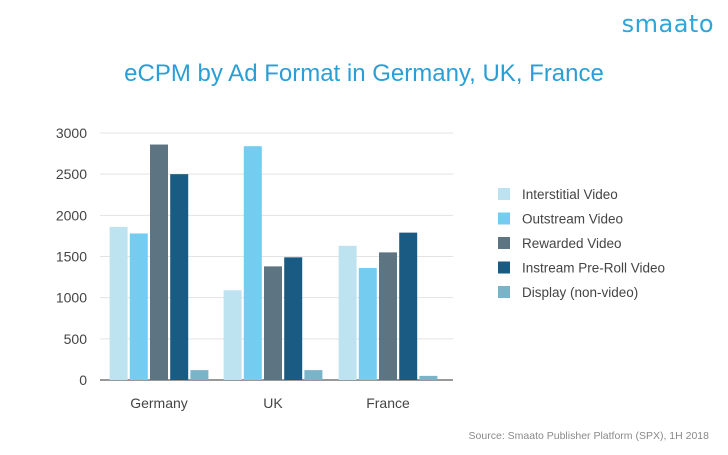 This screenshot has height=455, width=728. Describe the element at coordinates (572, 219) in the screenshot. I see `legend-label: Outstream Video` at that location.